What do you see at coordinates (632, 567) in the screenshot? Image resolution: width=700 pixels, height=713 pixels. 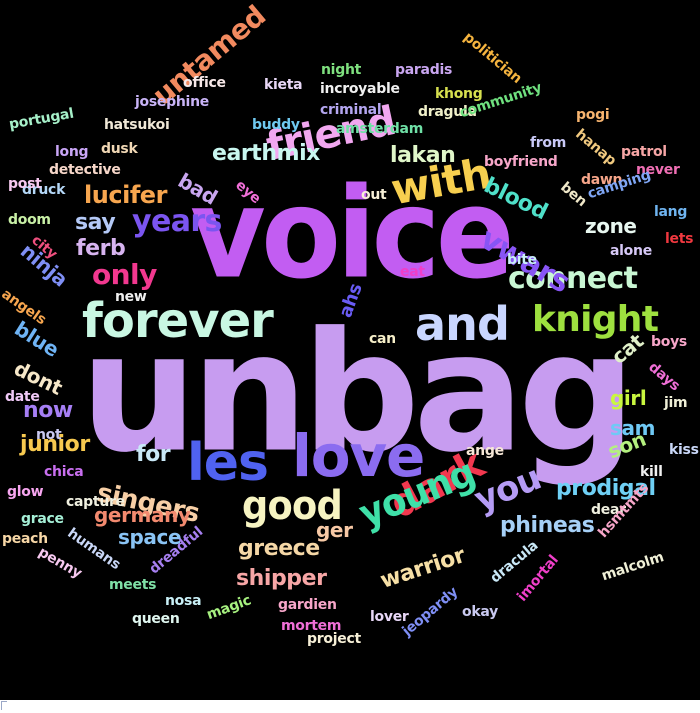 I see `cloud-word-malcolm: malcolm` at bounding box center [632, 567].